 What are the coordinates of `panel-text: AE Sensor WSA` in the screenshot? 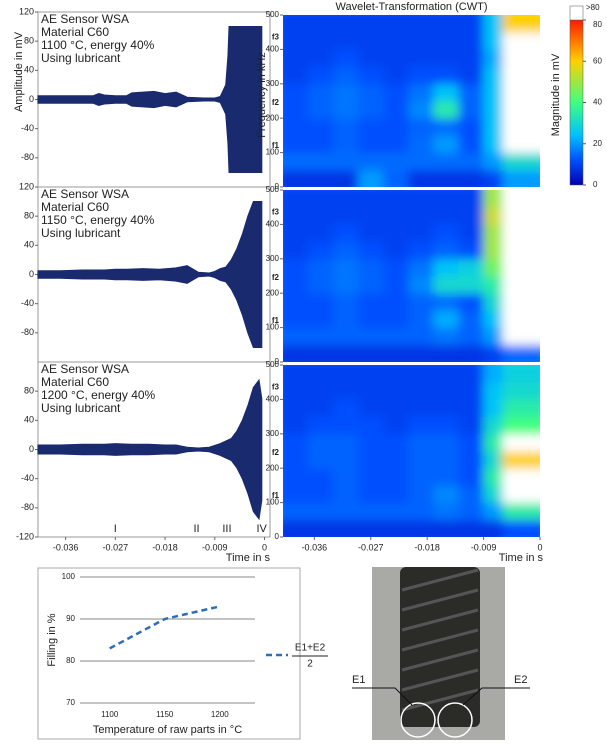 It's located at (85, 369).